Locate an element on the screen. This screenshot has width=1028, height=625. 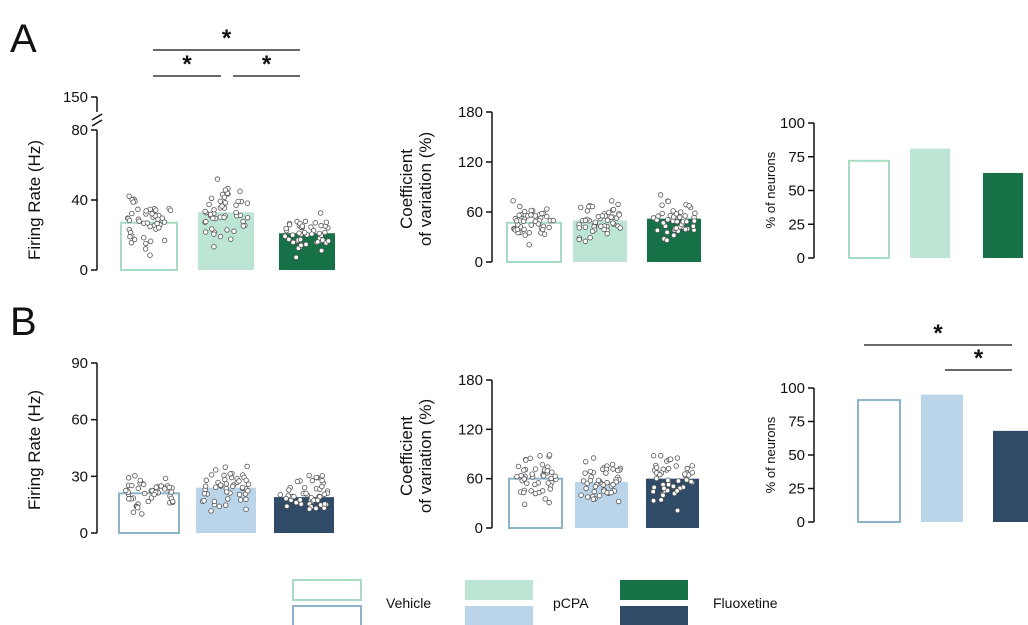
bar-vehicle is located at coordinates (879, 461).